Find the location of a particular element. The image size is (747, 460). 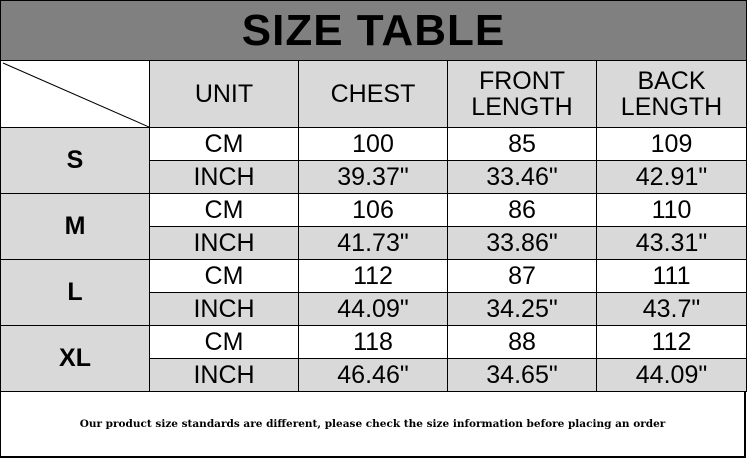

front-length-cell: 85 is located at coordinates (522, 144).